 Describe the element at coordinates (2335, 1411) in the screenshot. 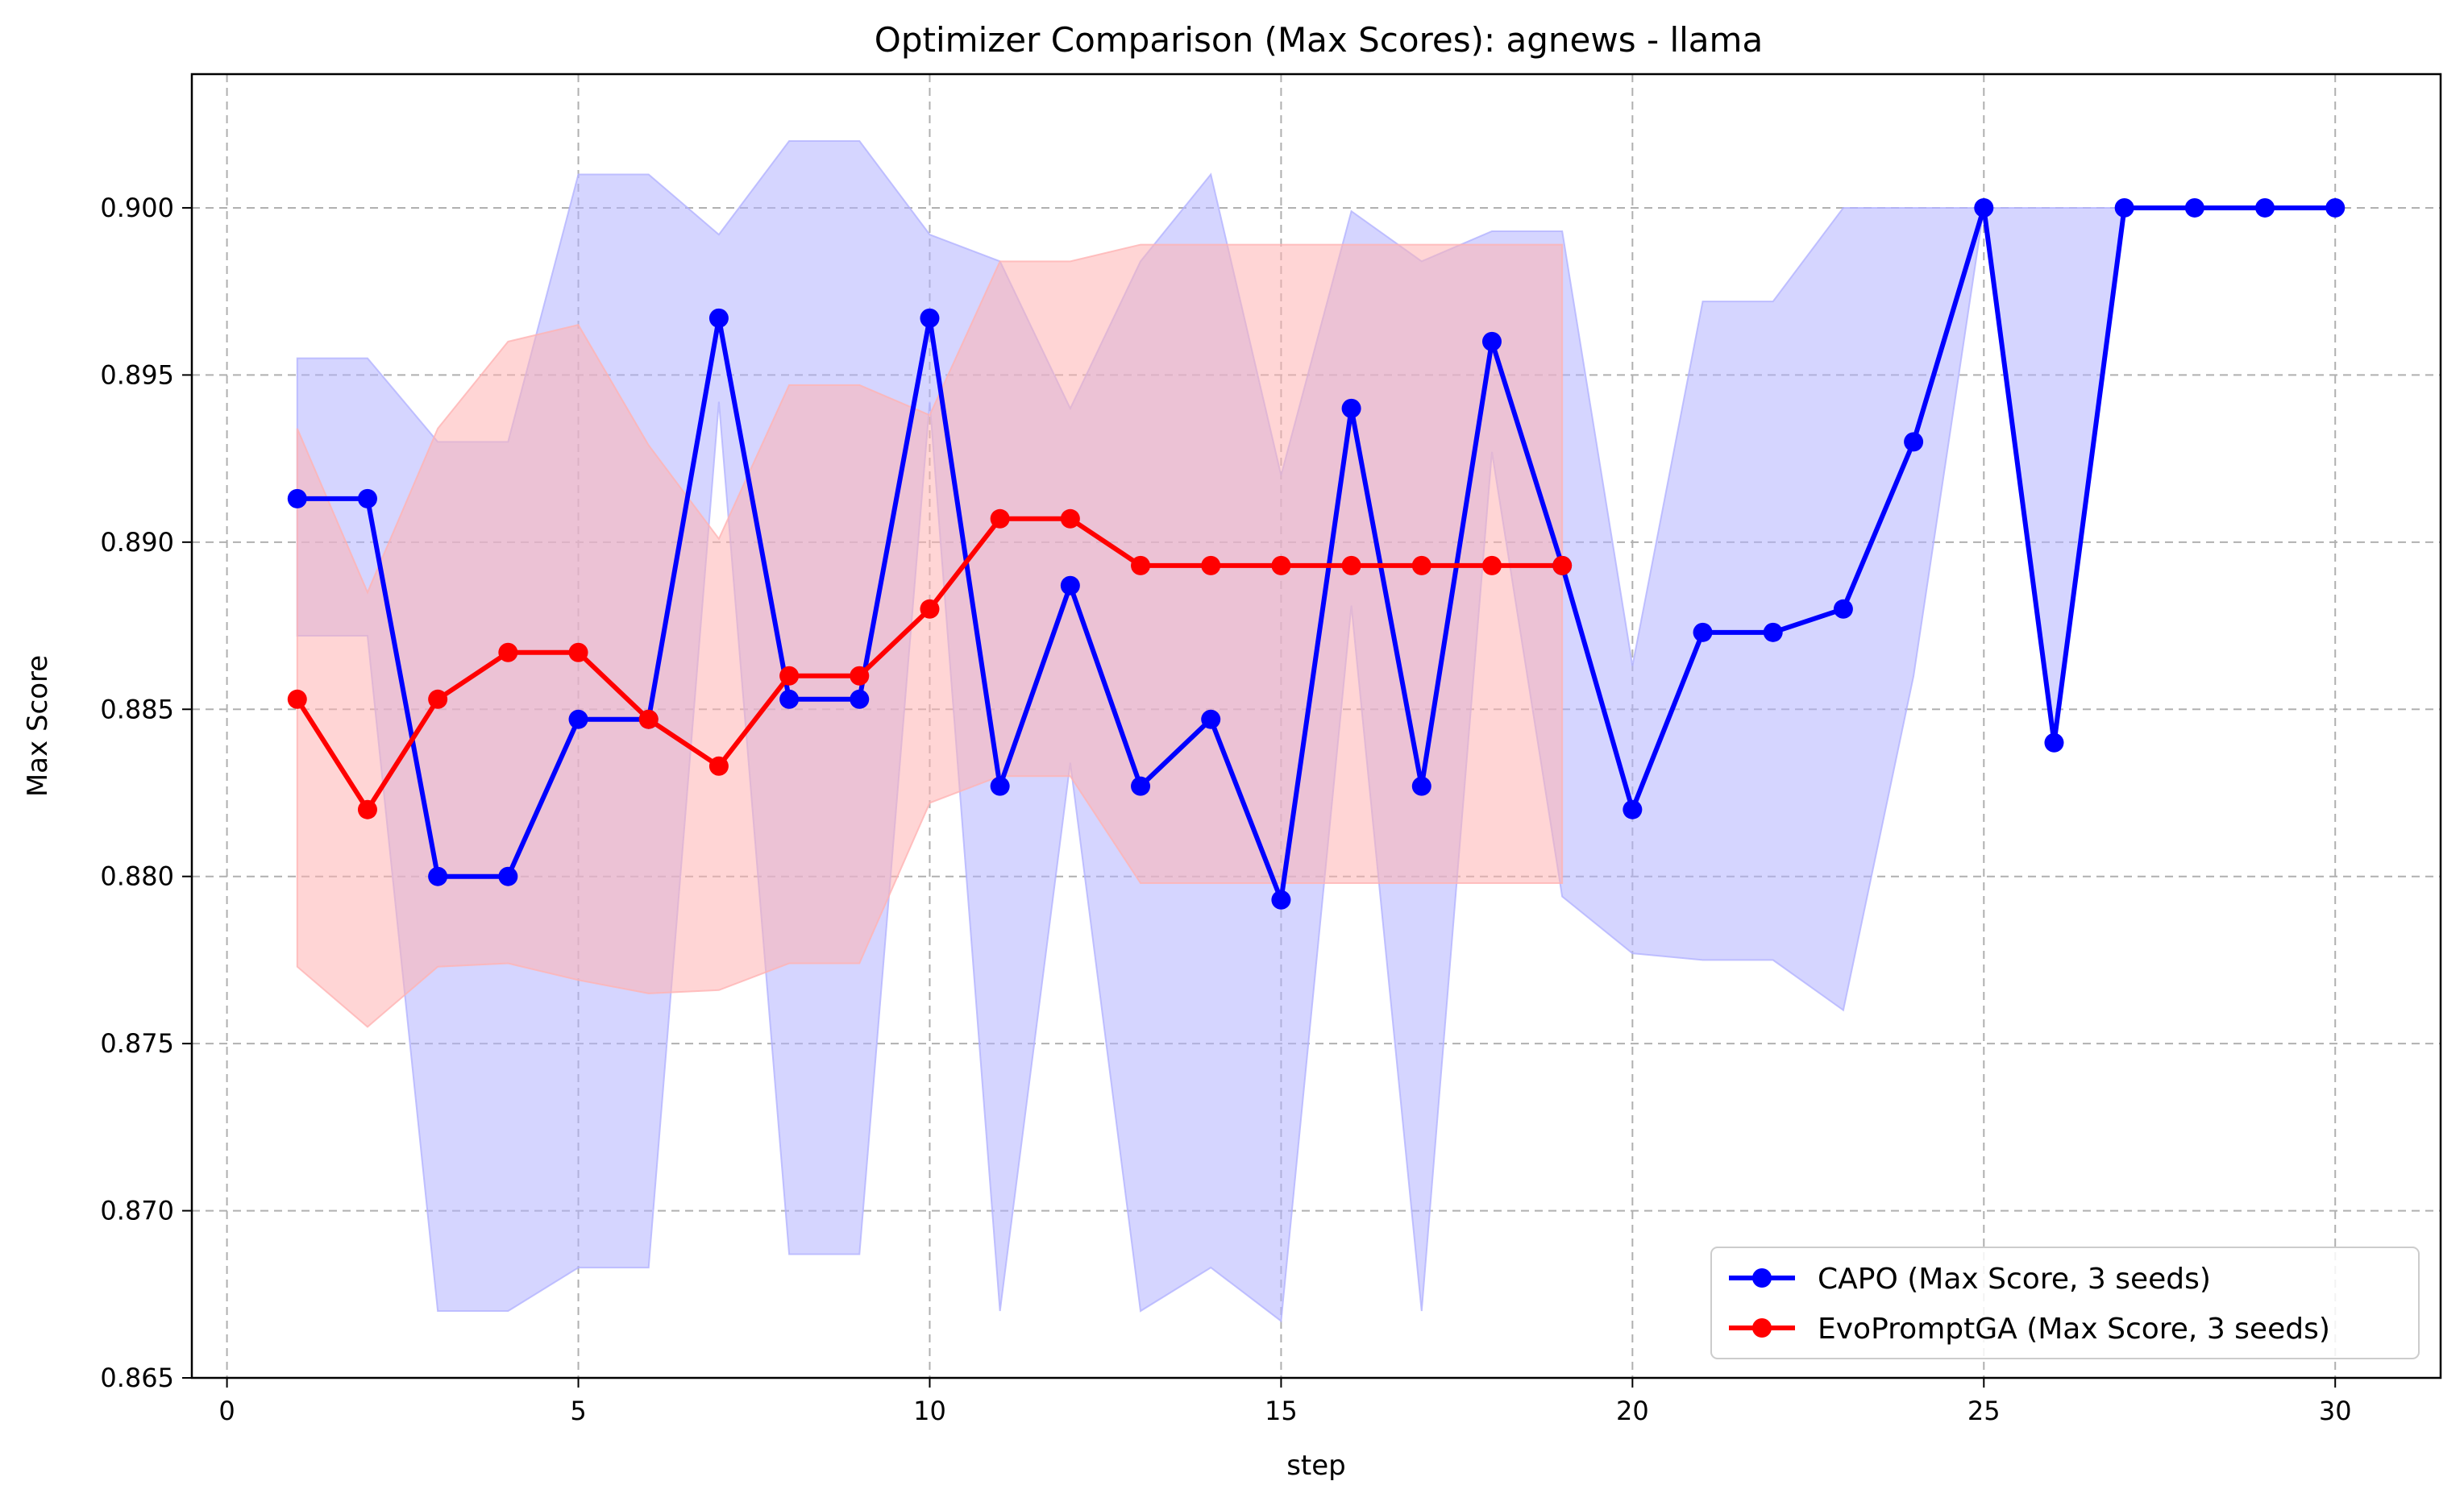

I see `x-tick-label: 30` at that location.